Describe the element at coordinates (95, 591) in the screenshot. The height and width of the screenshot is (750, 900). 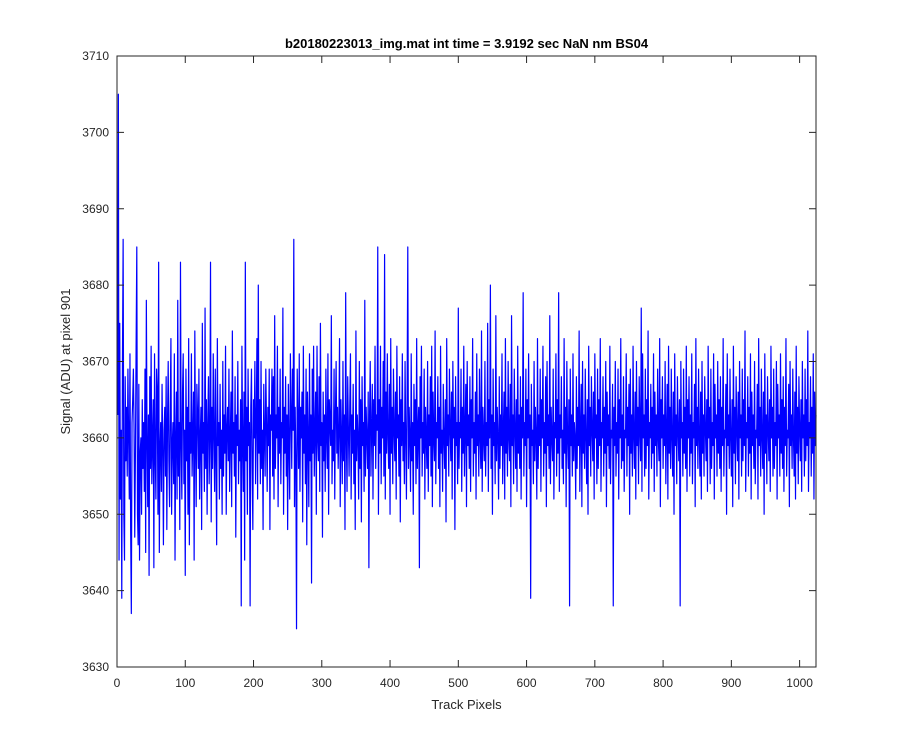
I see `y-tick-label: 3640` at that location.